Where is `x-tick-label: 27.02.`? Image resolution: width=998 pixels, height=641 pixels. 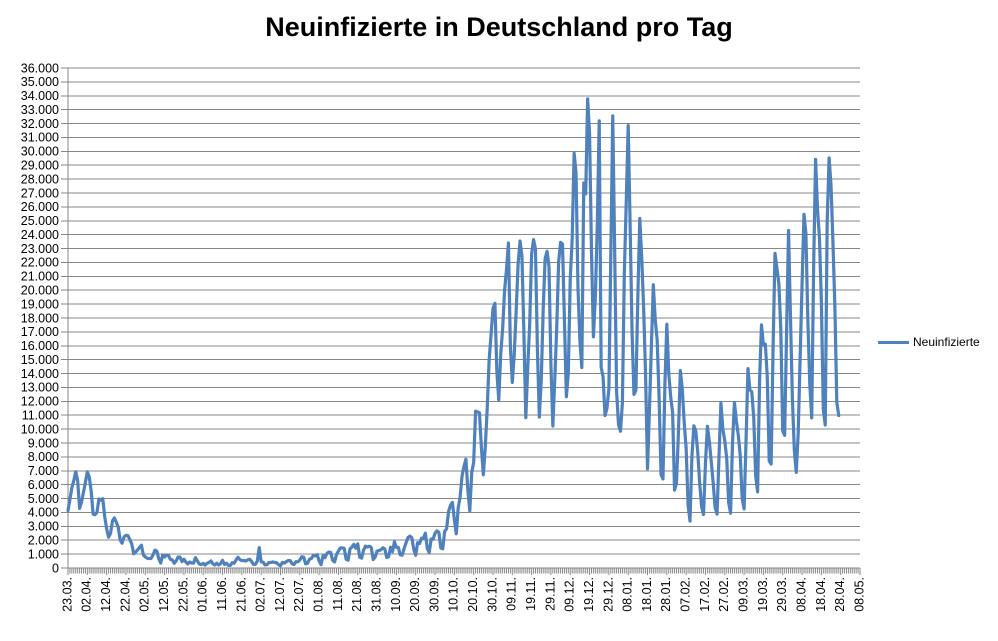 x-tick-label: 27.02. is located at coordinates (724, 594).